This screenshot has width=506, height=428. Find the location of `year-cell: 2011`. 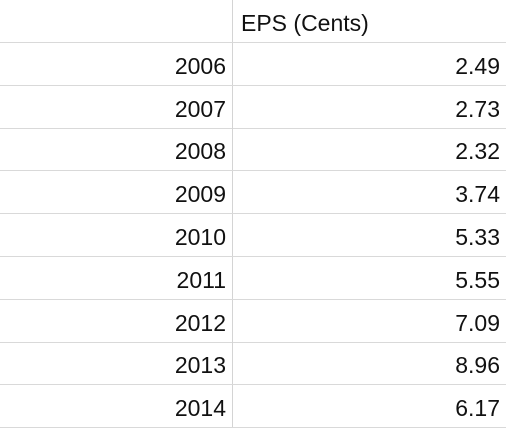

year-cell: 2011 is located at coordinates (116, 277).